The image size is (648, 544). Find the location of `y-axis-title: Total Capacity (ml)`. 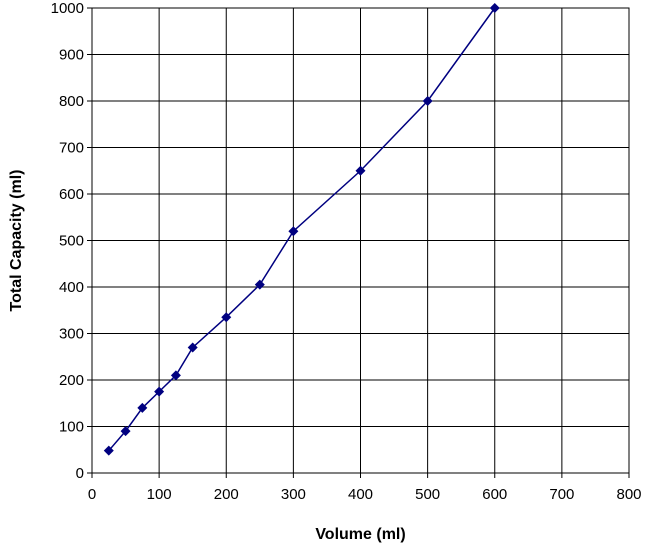

y-axis-title: Total Capacity (ml) is located at coordinates (16, 241).